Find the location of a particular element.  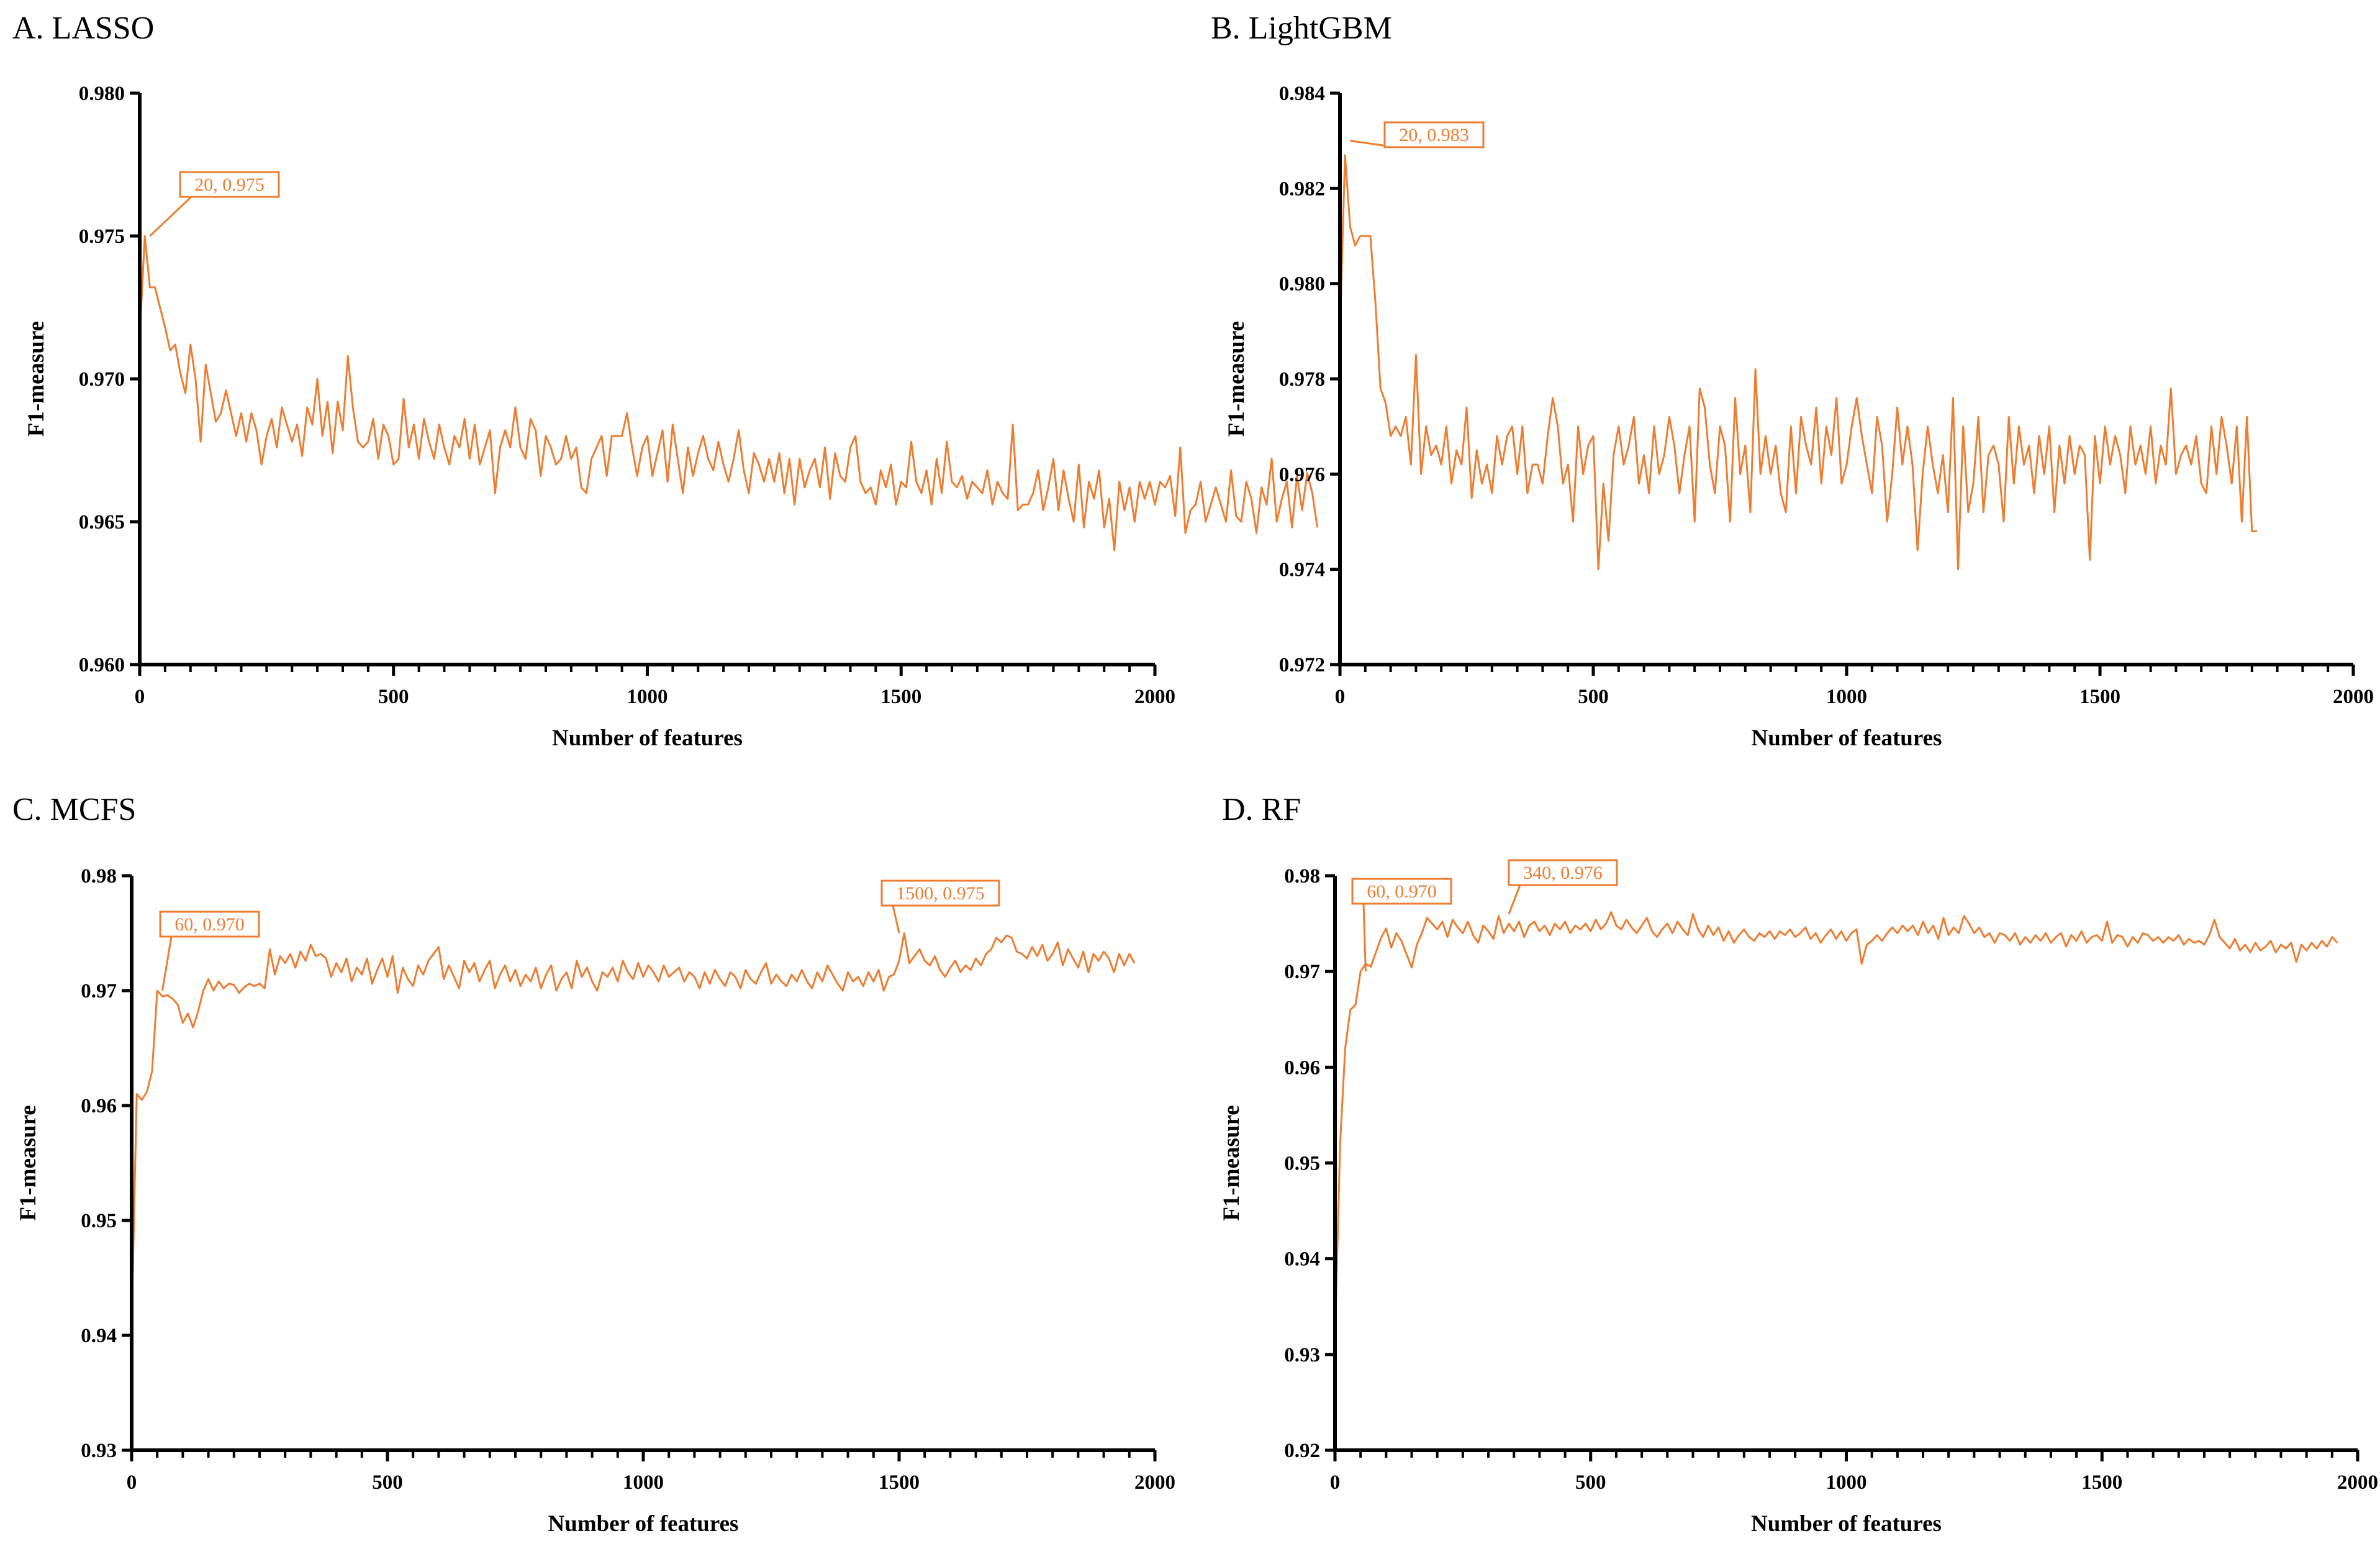

y-tick-label: 0.978 is located at coordinates (1302, 379).